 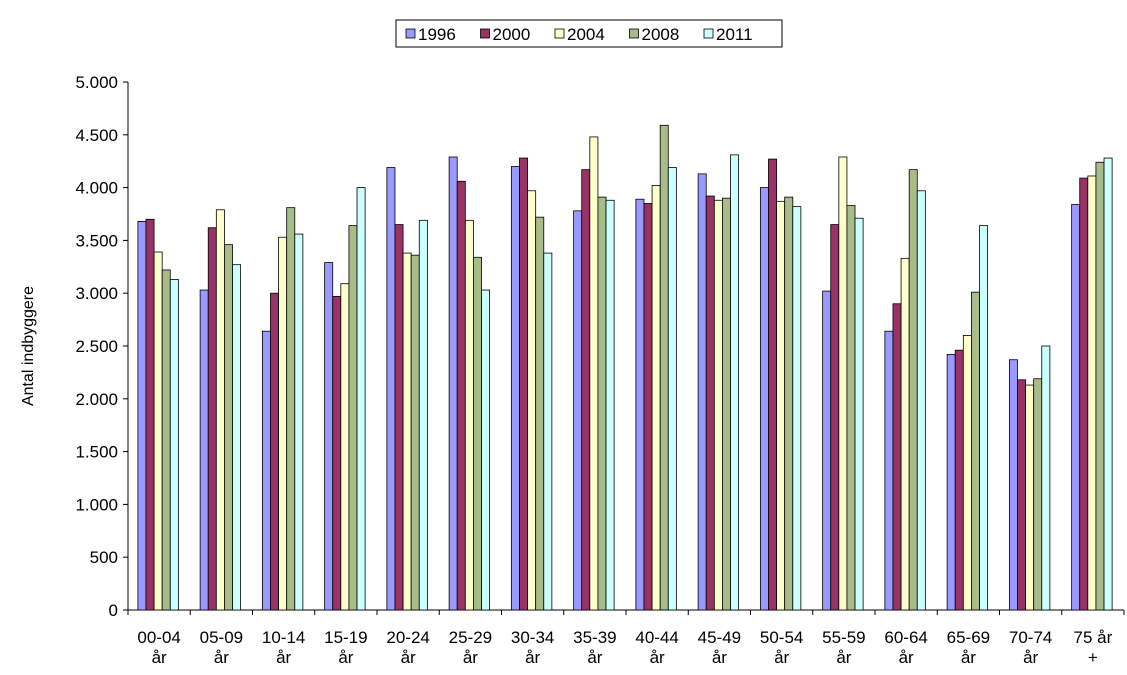 I want to click on y-tick-label: 1.500, so click(x=96, y=452).